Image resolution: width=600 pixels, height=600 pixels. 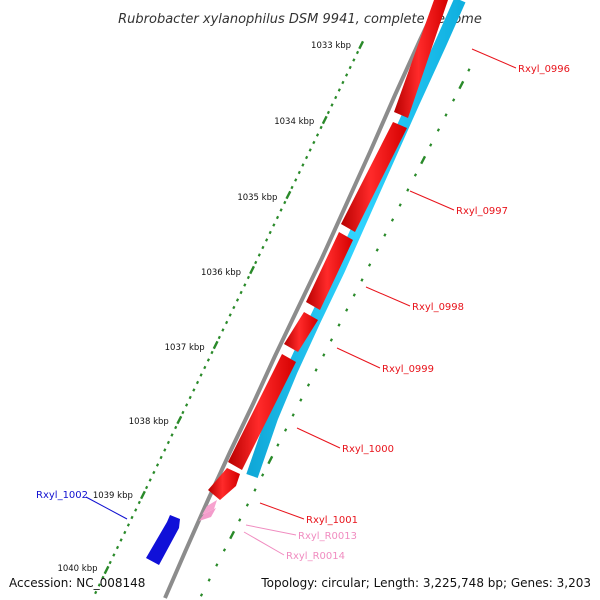 I want to click on leader-rxyl-r0014, so click(x=264, y=543).